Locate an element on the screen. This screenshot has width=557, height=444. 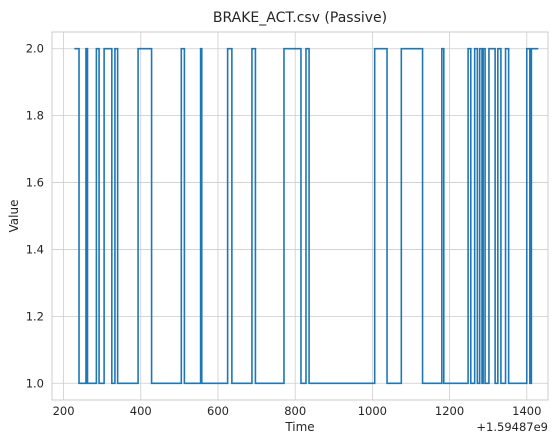
x-tick-label: 1200 is located at coordinates (449, 411).